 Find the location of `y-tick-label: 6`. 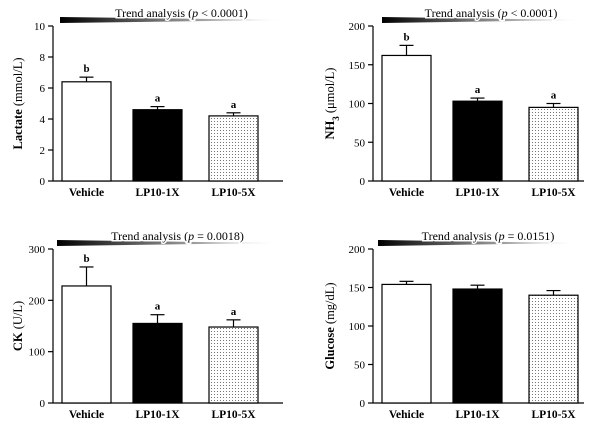

y-tick-label: 6 is located at coordinates (43, 89).